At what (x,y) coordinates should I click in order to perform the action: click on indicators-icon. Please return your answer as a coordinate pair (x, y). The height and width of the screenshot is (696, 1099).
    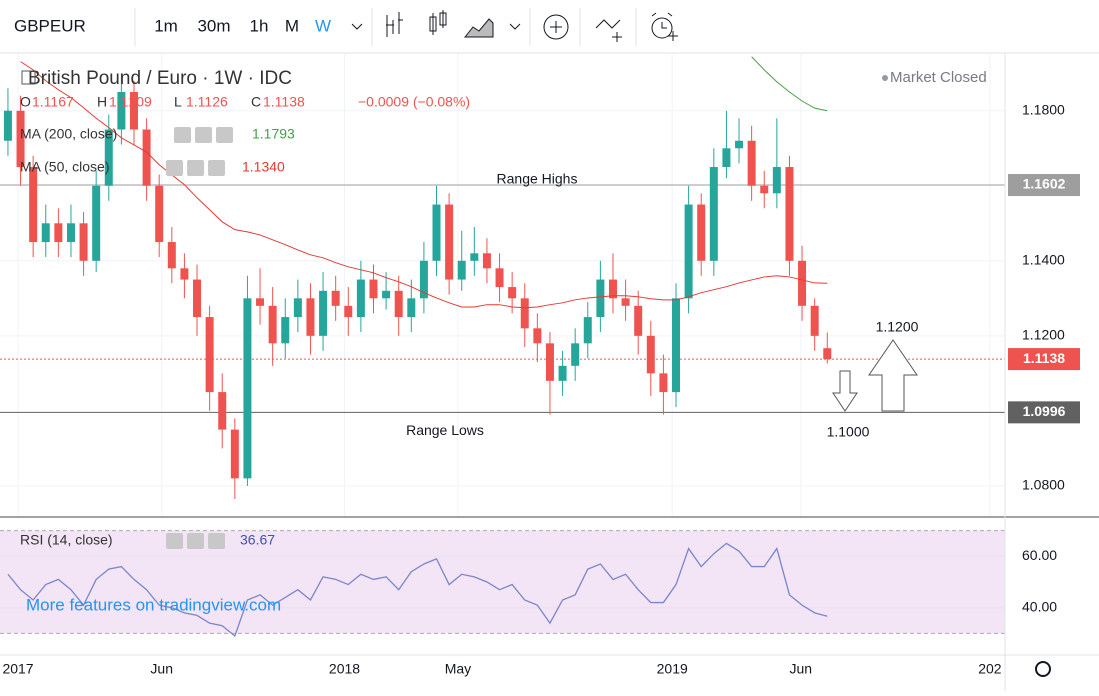
    Looking at the image, I should click on (608, 30).